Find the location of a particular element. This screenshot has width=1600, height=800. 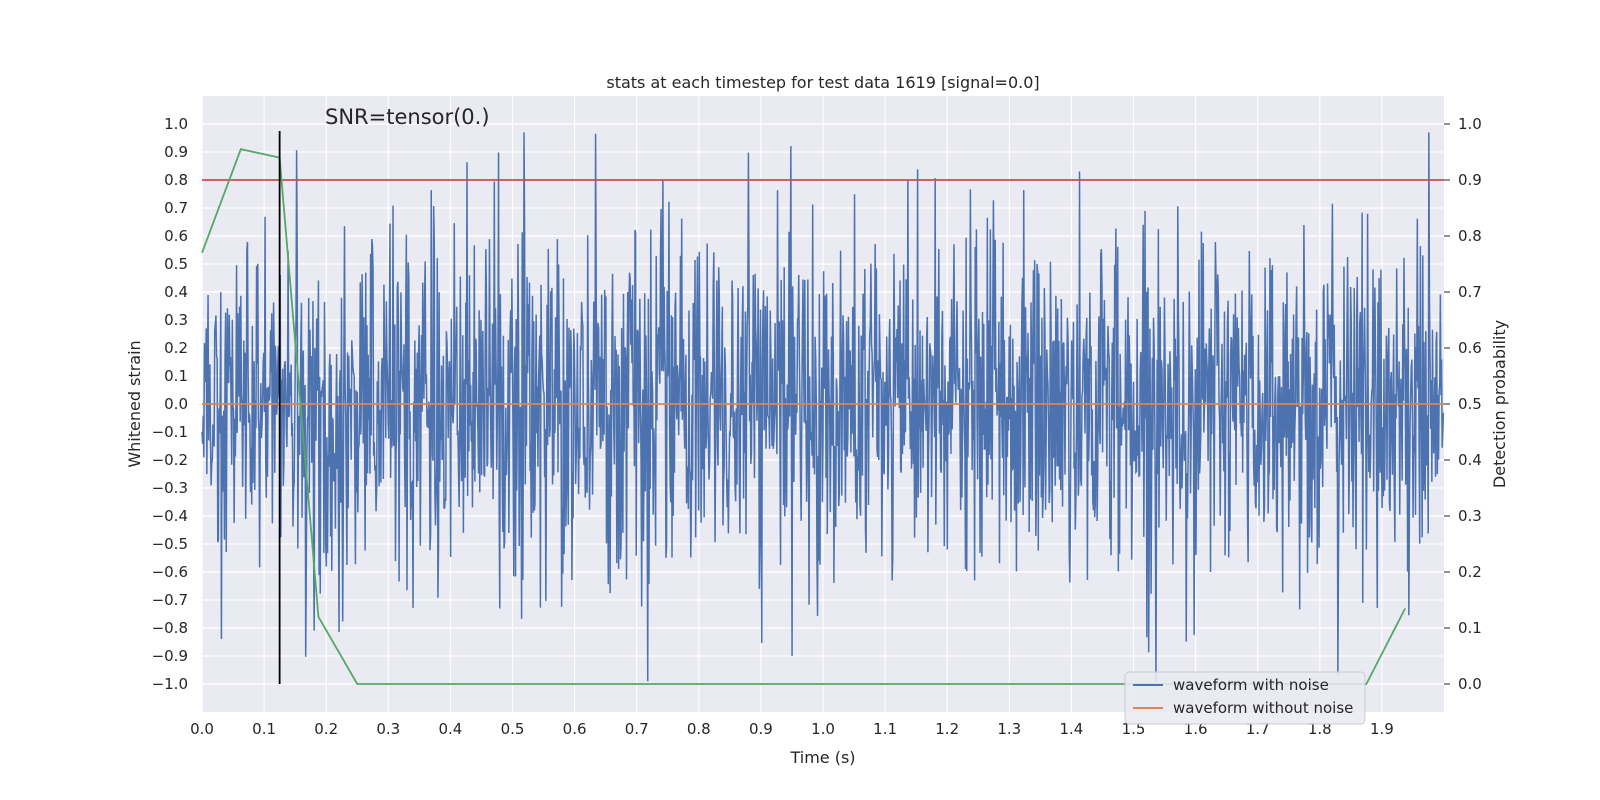

y-tick-label: −0.3 is located at coordinates (170, 488).